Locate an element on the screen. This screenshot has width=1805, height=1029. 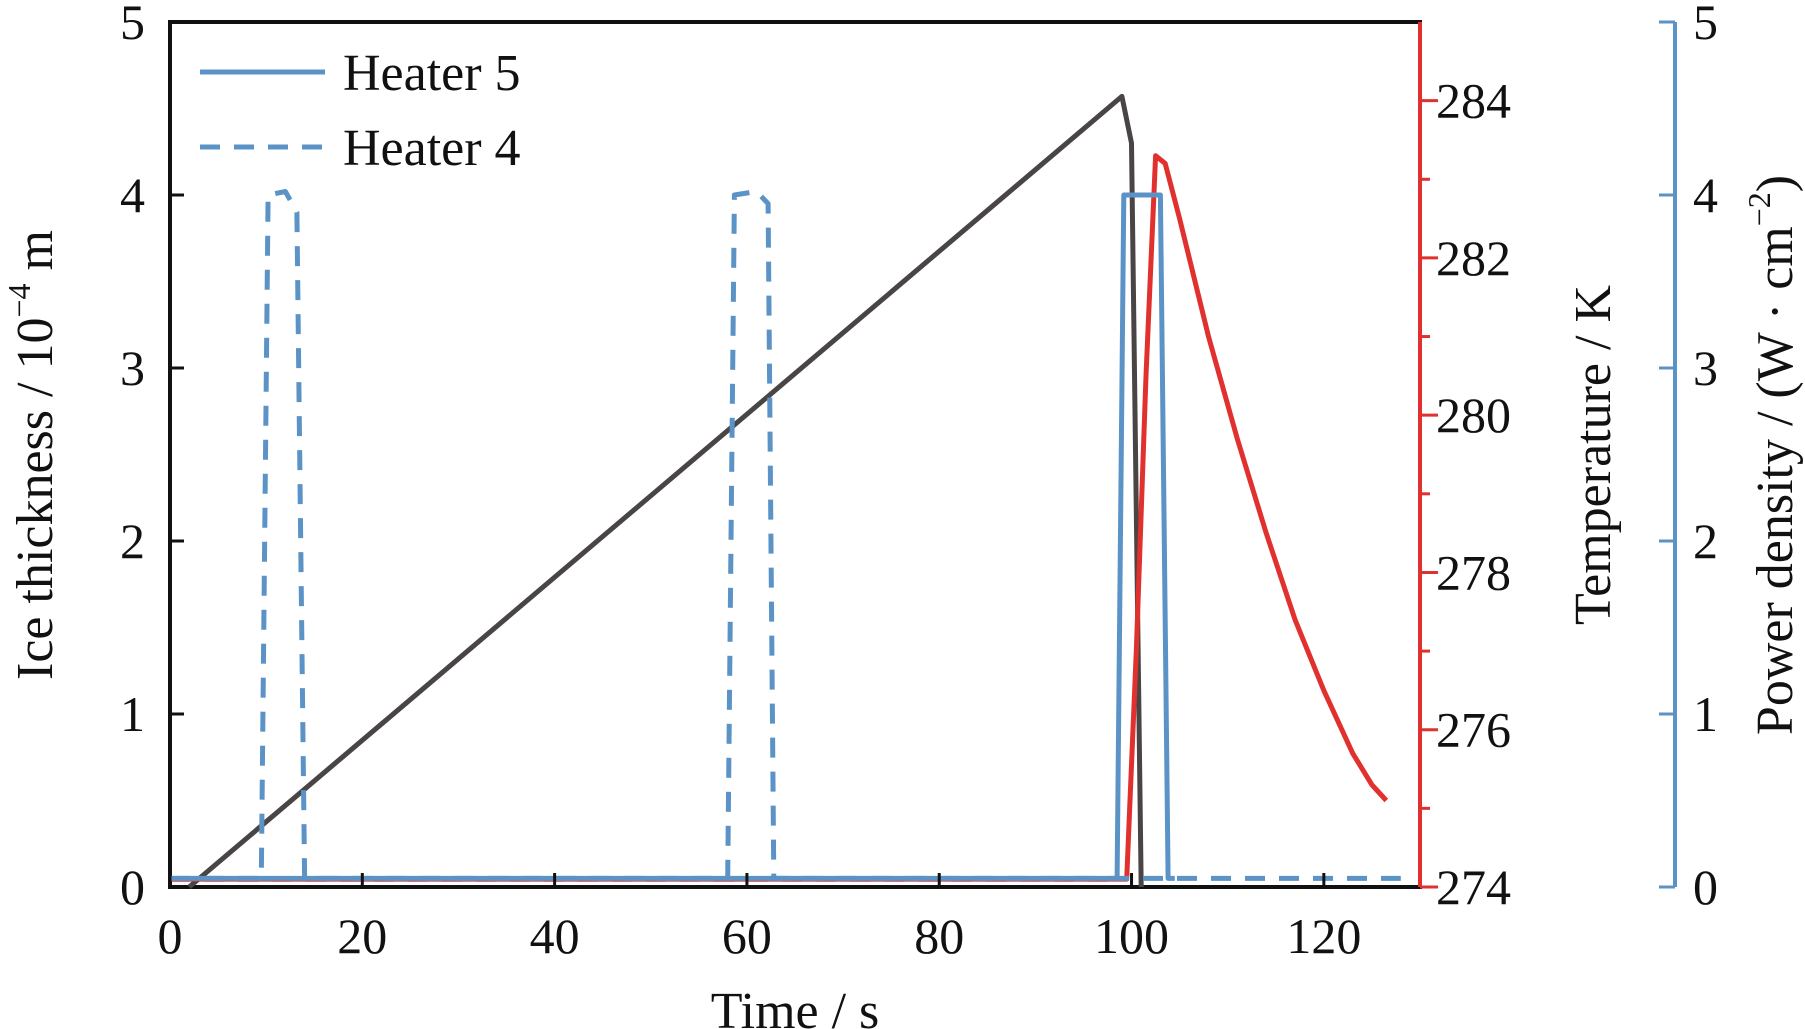
legend-label-heater-4: Heater 4 is located at coordinates (432, 148).